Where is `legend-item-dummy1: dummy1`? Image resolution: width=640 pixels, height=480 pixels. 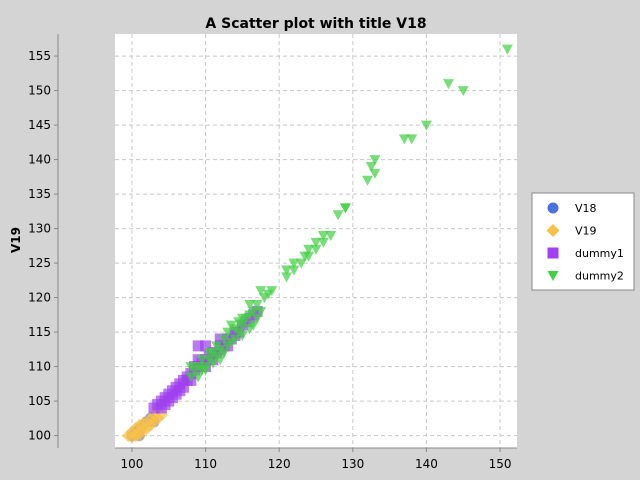 legend-item-dummy1: dummy1 is located at coordinates (585, 253).